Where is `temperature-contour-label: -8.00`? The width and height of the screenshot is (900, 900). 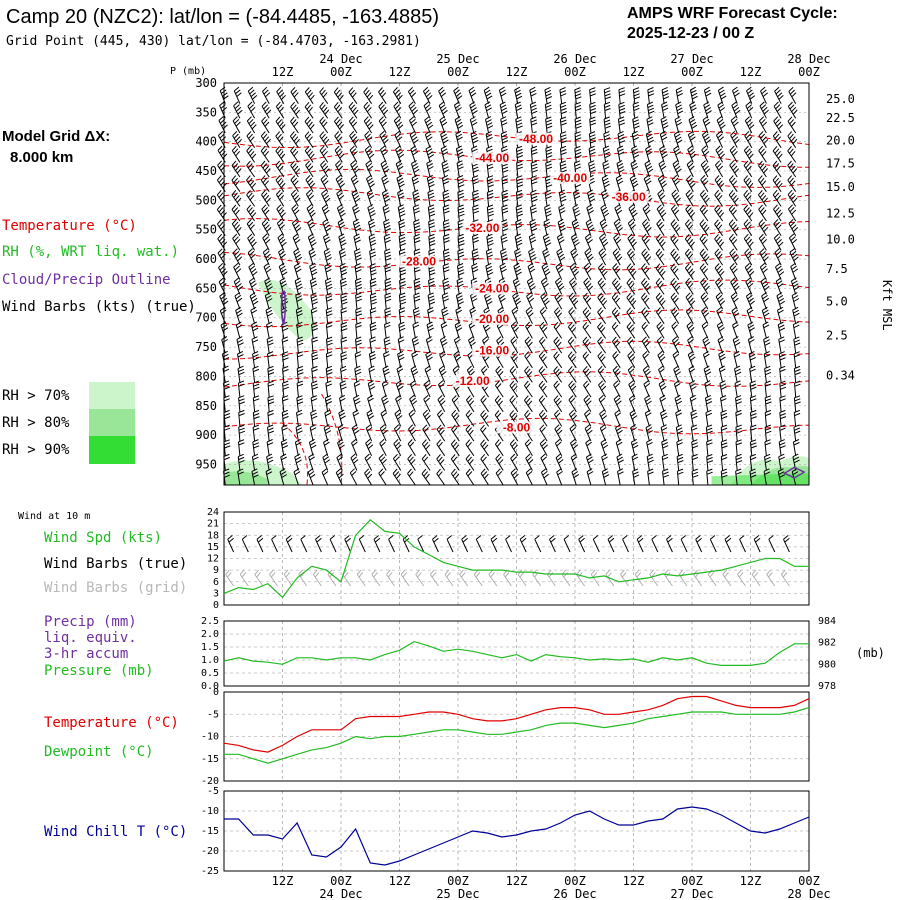 temperature-contour-label: -8.00 is located at coordinates (517, 427).